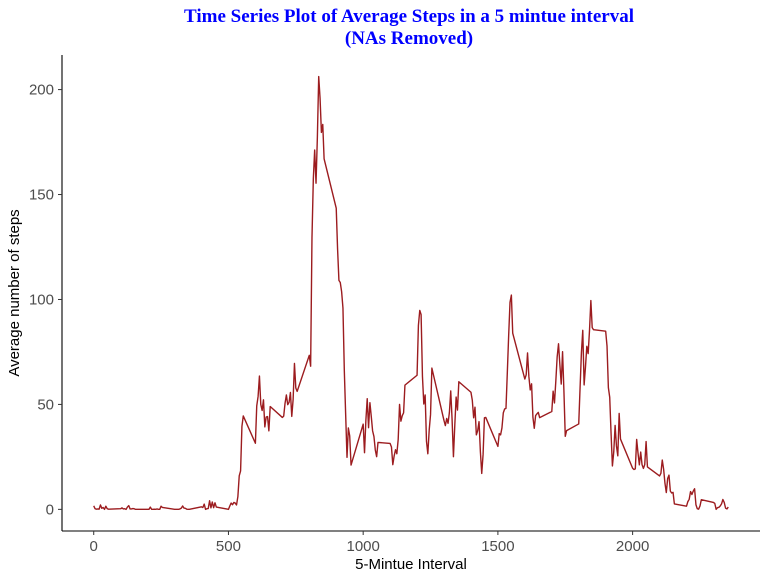  I want to click on x-axis-title: 5-Mintue Interval, so click(411, 564).